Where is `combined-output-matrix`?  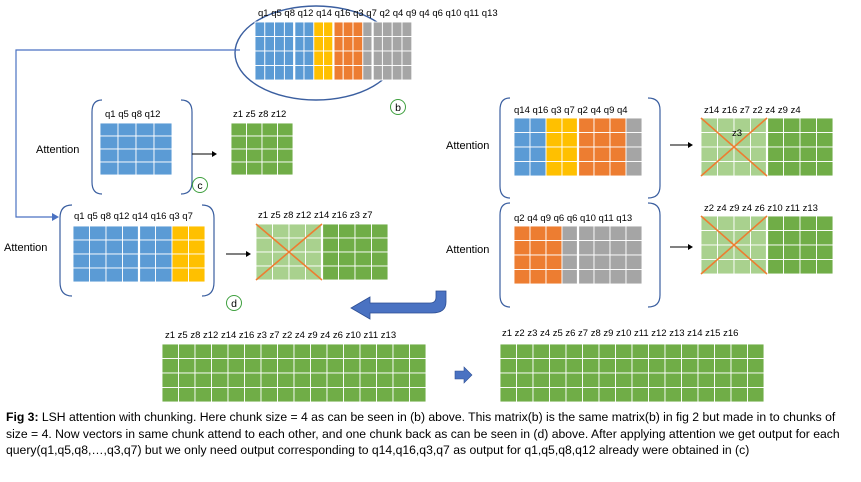 combined-output-matrix is located at coordinates (294, 373).